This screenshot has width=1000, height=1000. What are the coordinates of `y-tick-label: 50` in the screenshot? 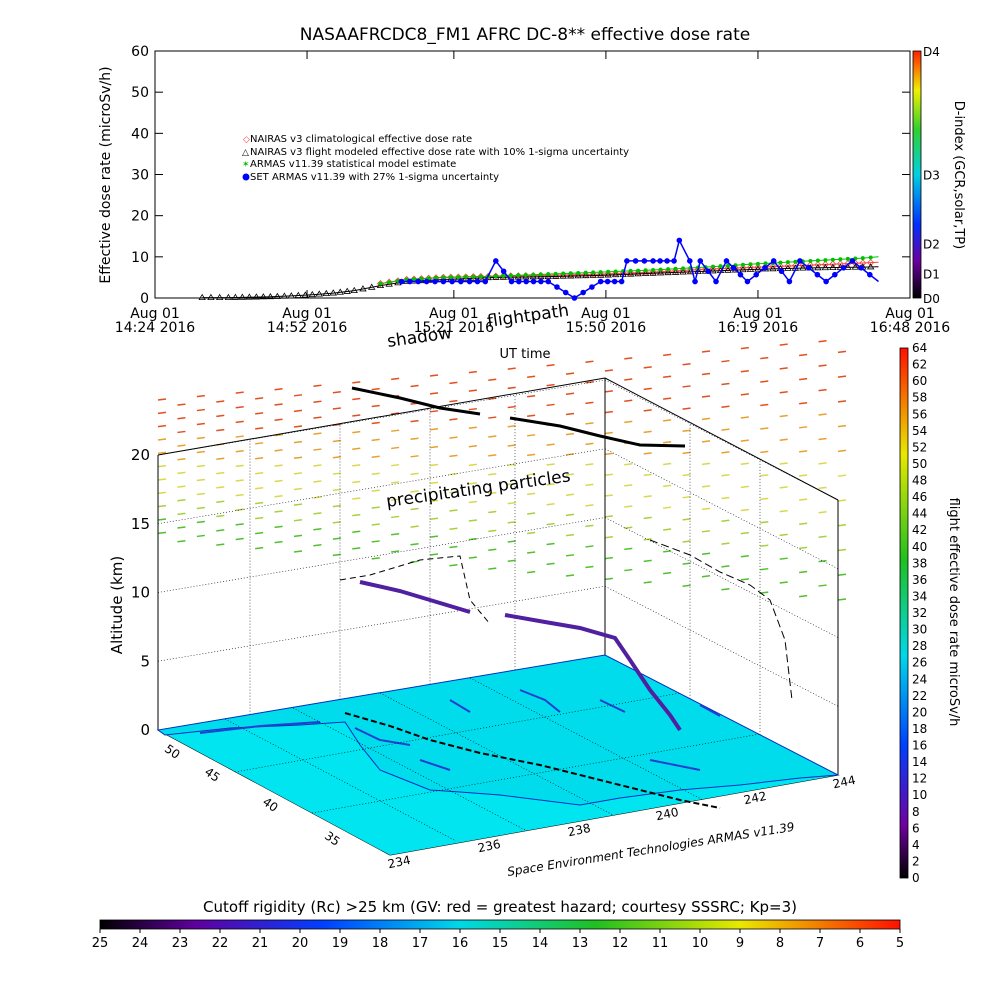 It's located at (140, 93).